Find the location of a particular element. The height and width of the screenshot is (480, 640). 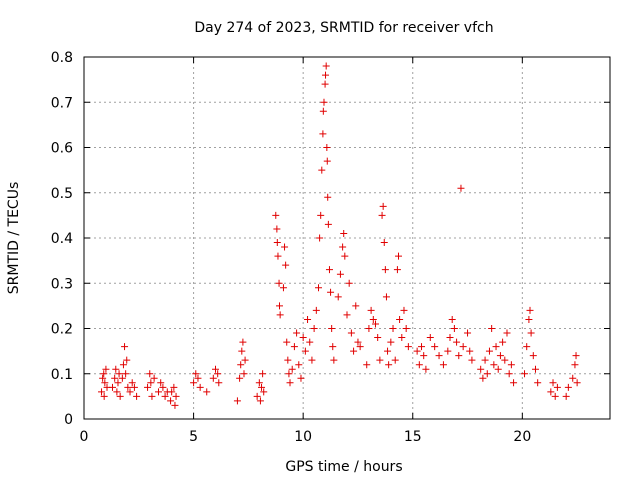

x-tick-label: 15 is located at coordinates (413, 437).